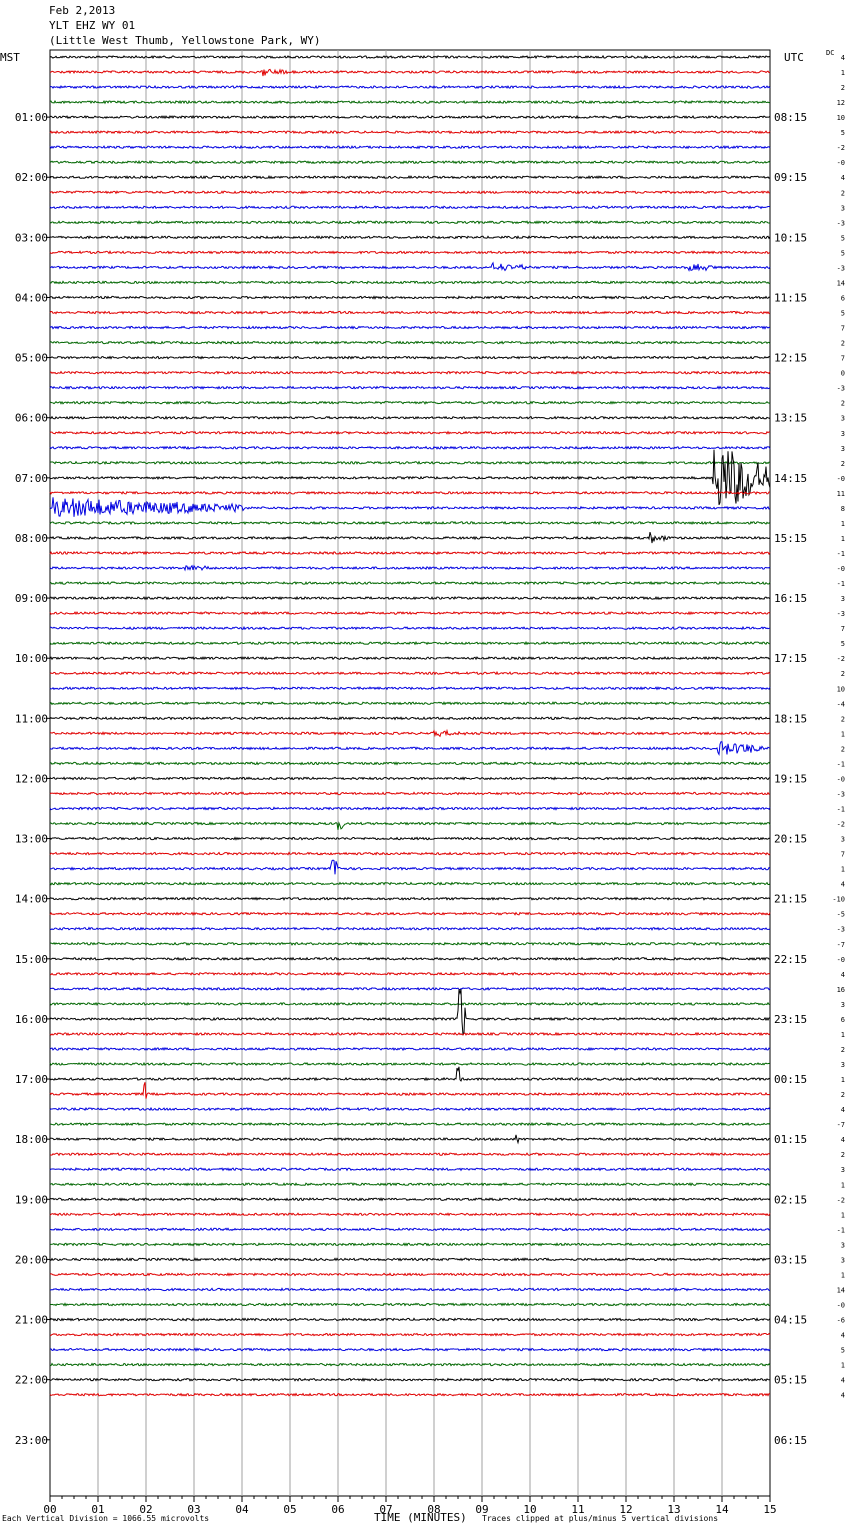 Image resolution: width=850 pixels, height=1534 pixels. Describe the element at coordinates (843, 314) in the screenshot. I see `dc-offset-label: 5` at that location.